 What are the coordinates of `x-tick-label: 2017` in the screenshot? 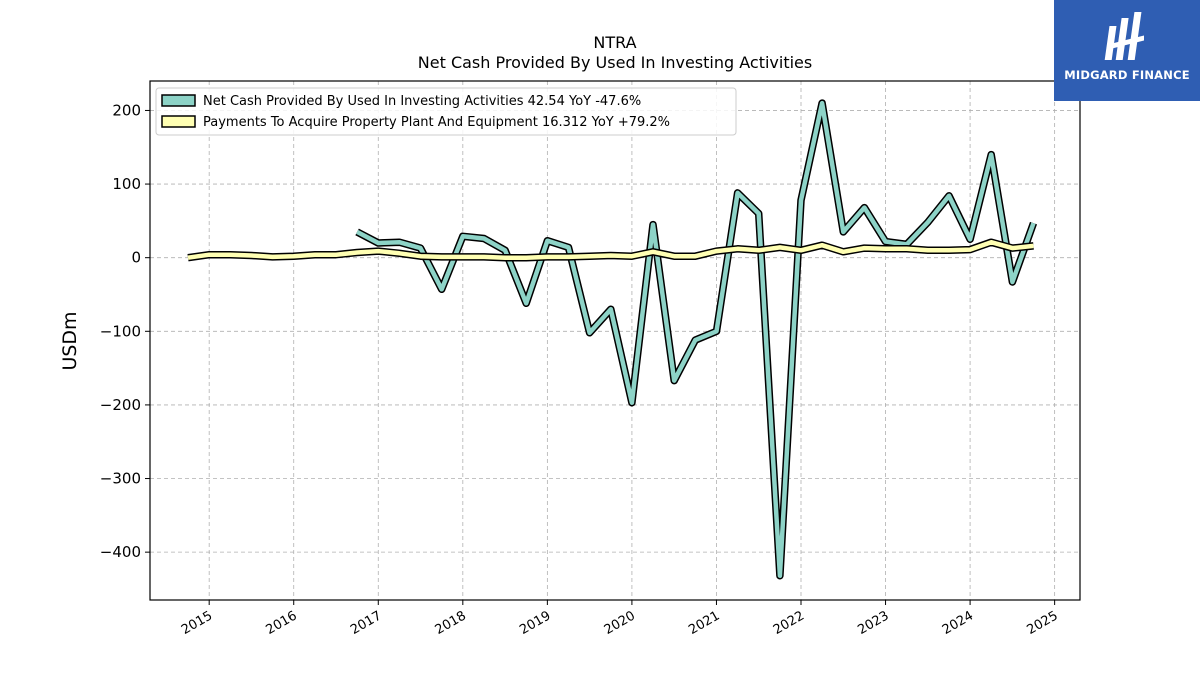 It's located at (366, 623).